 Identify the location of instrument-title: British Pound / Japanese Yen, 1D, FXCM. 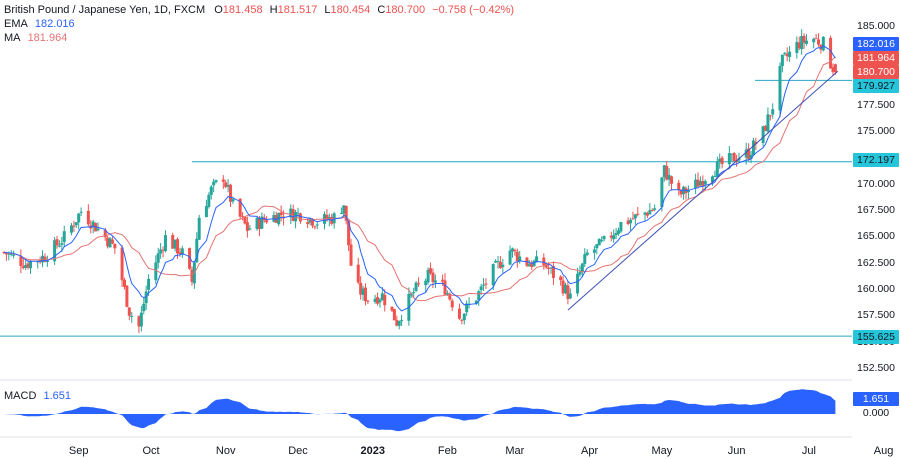
(105, 10).